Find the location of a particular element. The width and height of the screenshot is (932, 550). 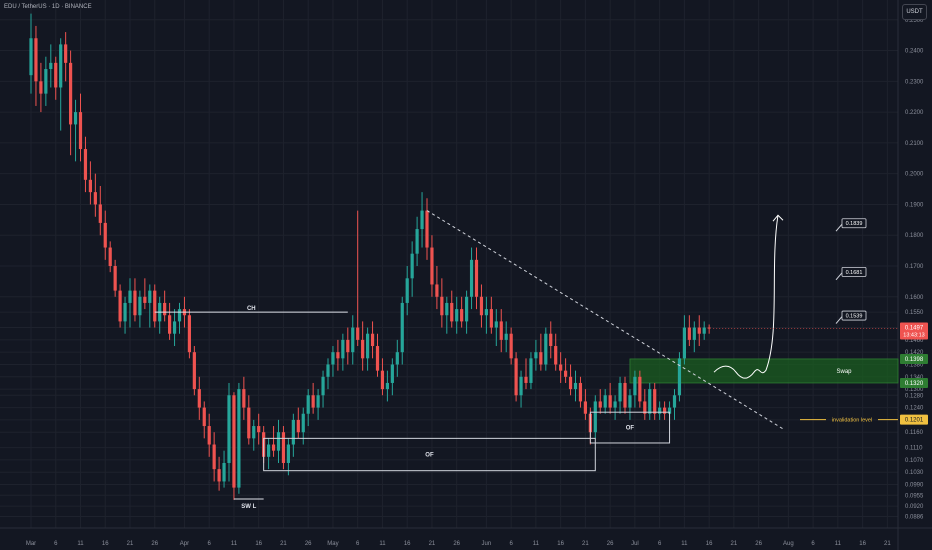

symbol-header: EDU / TetherUS · 1D · BINANCE is located at coordinates (48, 7).